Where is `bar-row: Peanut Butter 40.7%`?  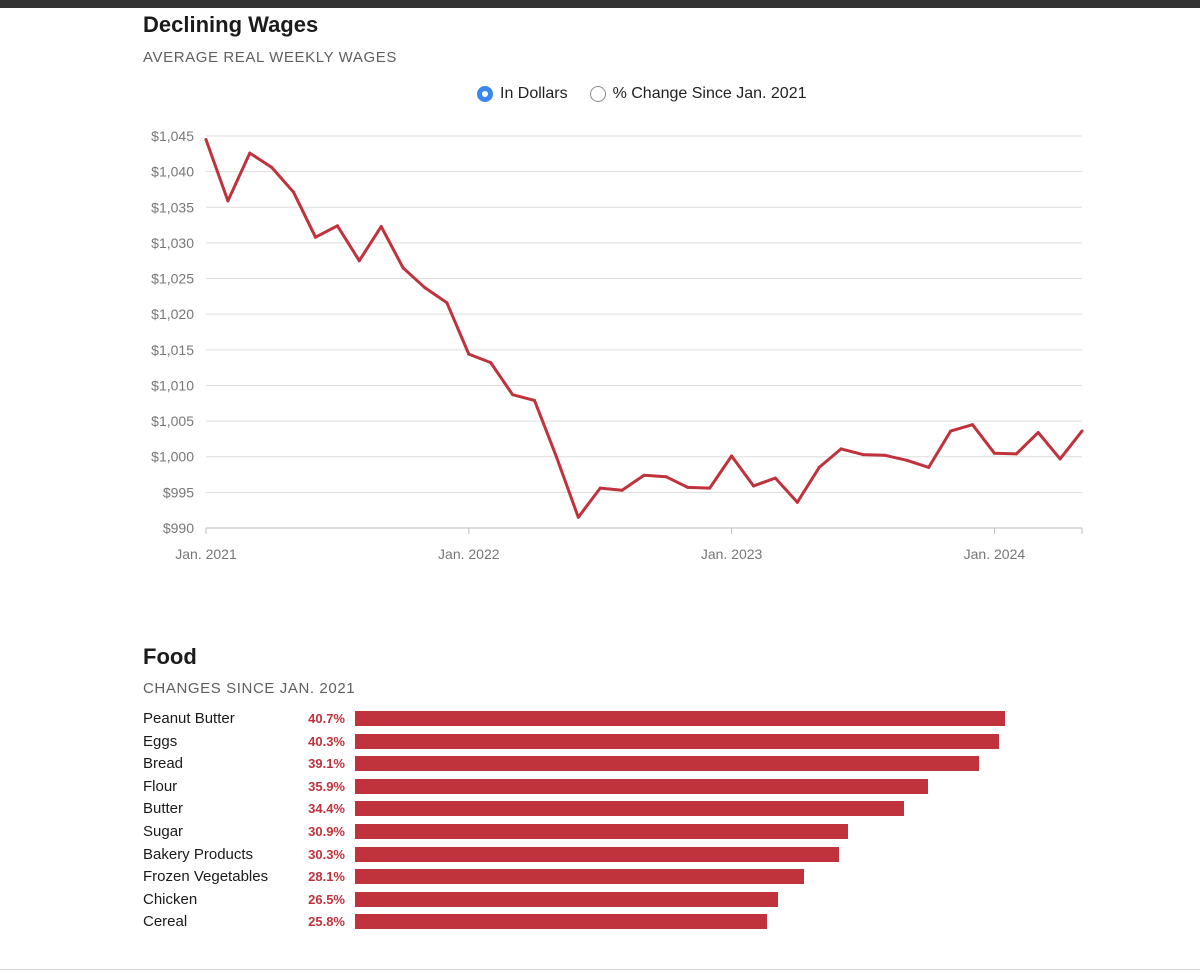
bar-row: Peanut Butter 40.7% is located at coordinates (643, 719).